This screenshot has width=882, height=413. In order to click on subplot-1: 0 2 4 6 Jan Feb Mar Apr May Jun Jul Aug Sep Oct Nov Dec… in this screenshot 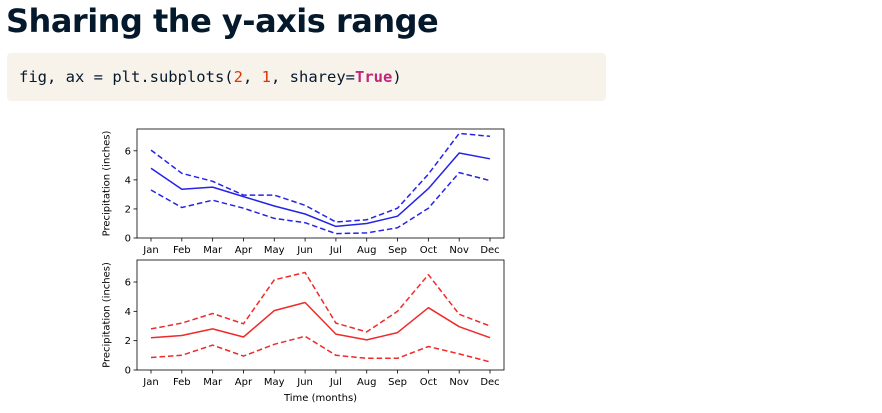, I will do `click(303, 192)`.